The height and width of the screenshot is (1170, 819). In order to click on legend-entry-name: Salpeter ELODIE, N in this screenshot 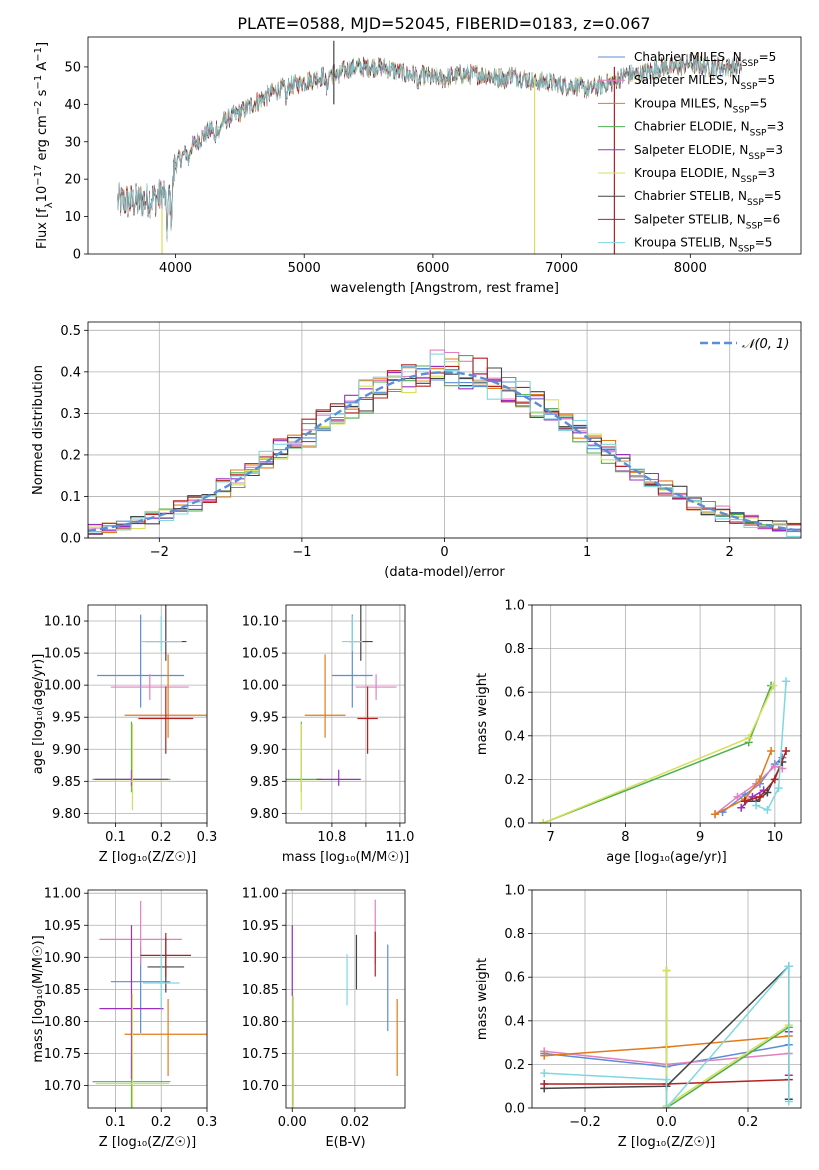, I will do `click(691, 150)`.